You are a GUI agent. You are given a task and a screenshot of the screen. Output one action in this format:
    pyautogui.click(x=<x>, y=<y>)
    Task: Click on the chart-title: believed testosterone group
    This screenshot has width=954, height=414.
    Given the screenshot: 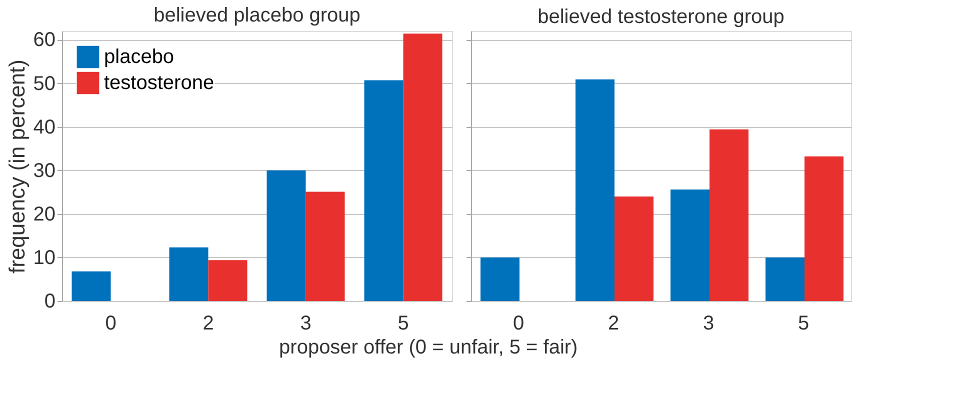 What is the action you would take?
    pyautogui.click(x=661, y=17)
    